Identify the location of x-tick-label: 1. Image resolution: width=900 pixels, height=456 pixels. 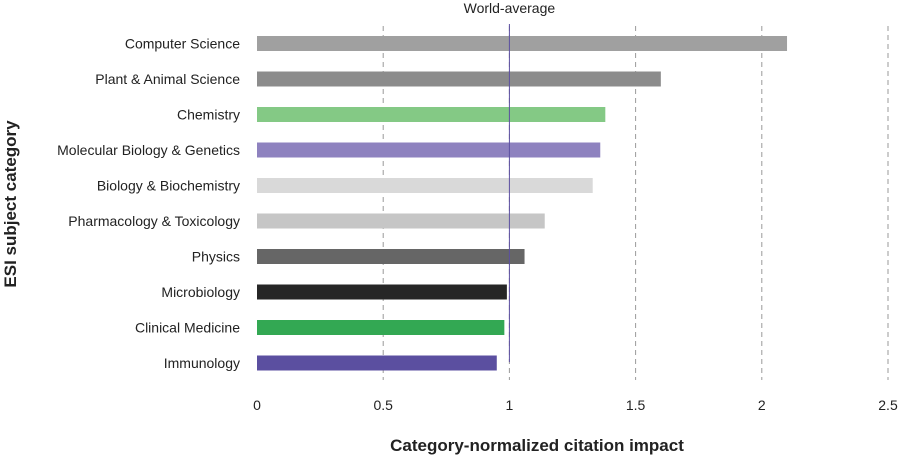
(510, 405).